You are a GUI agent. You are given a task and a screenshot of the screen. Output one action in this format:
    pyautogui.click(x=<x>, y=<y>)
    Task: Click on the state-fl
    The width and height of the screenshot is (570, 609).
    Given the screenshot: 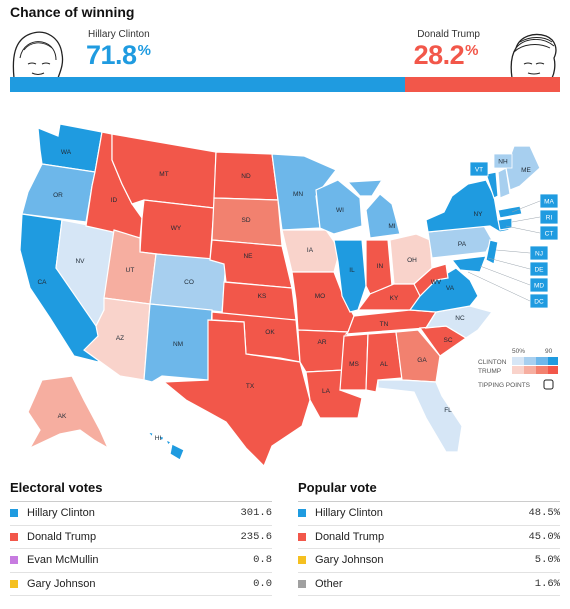 What is the action you would take?
    pyautogui.click(x=420, y=416)
    